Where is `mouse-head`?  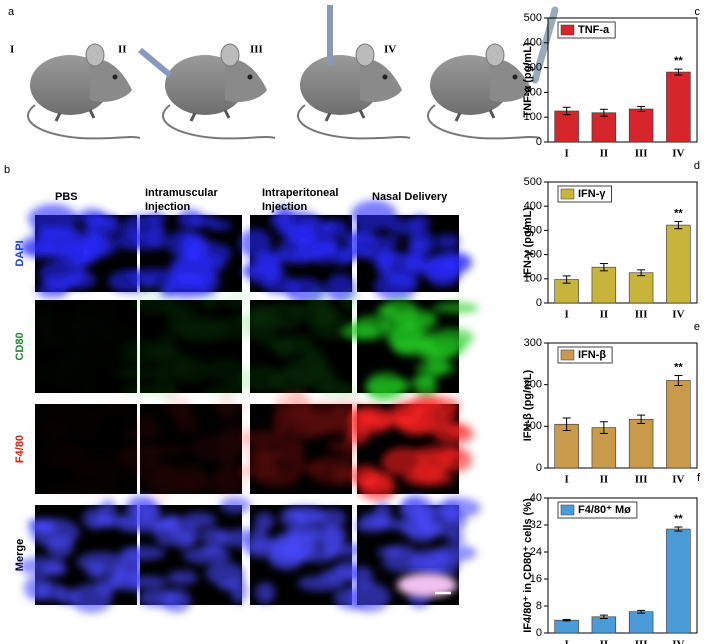
mouse-head is located at coordinates (511, 80).